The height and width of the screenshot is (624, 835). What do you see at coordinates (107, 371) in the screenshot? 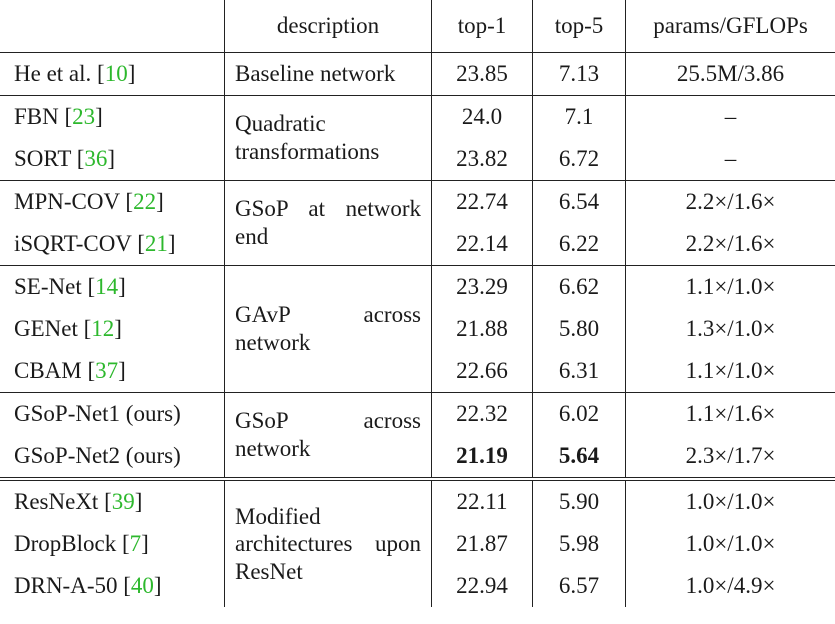
I see `citation-link: 37` at bounding box center [107, 371].